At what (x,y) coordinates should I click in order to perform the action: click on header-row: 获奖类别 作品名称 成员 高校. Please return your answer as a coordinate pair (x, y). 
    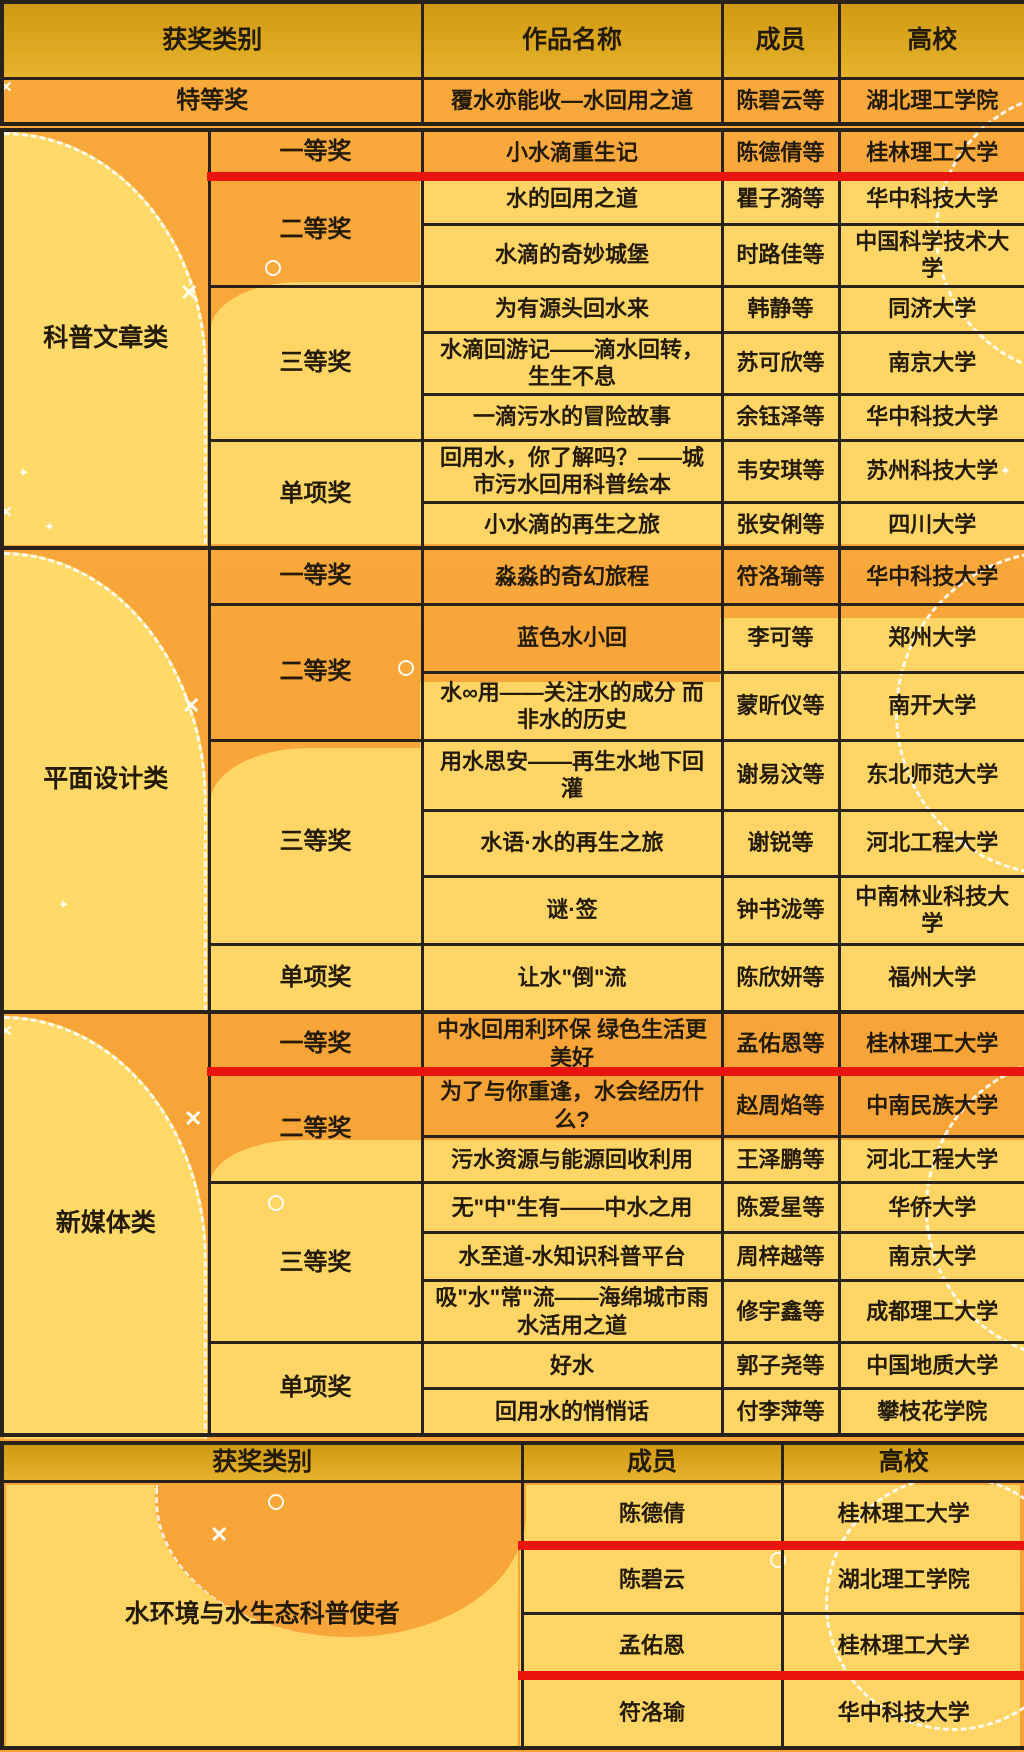
    Looking at the image, I should click on (512, 40).